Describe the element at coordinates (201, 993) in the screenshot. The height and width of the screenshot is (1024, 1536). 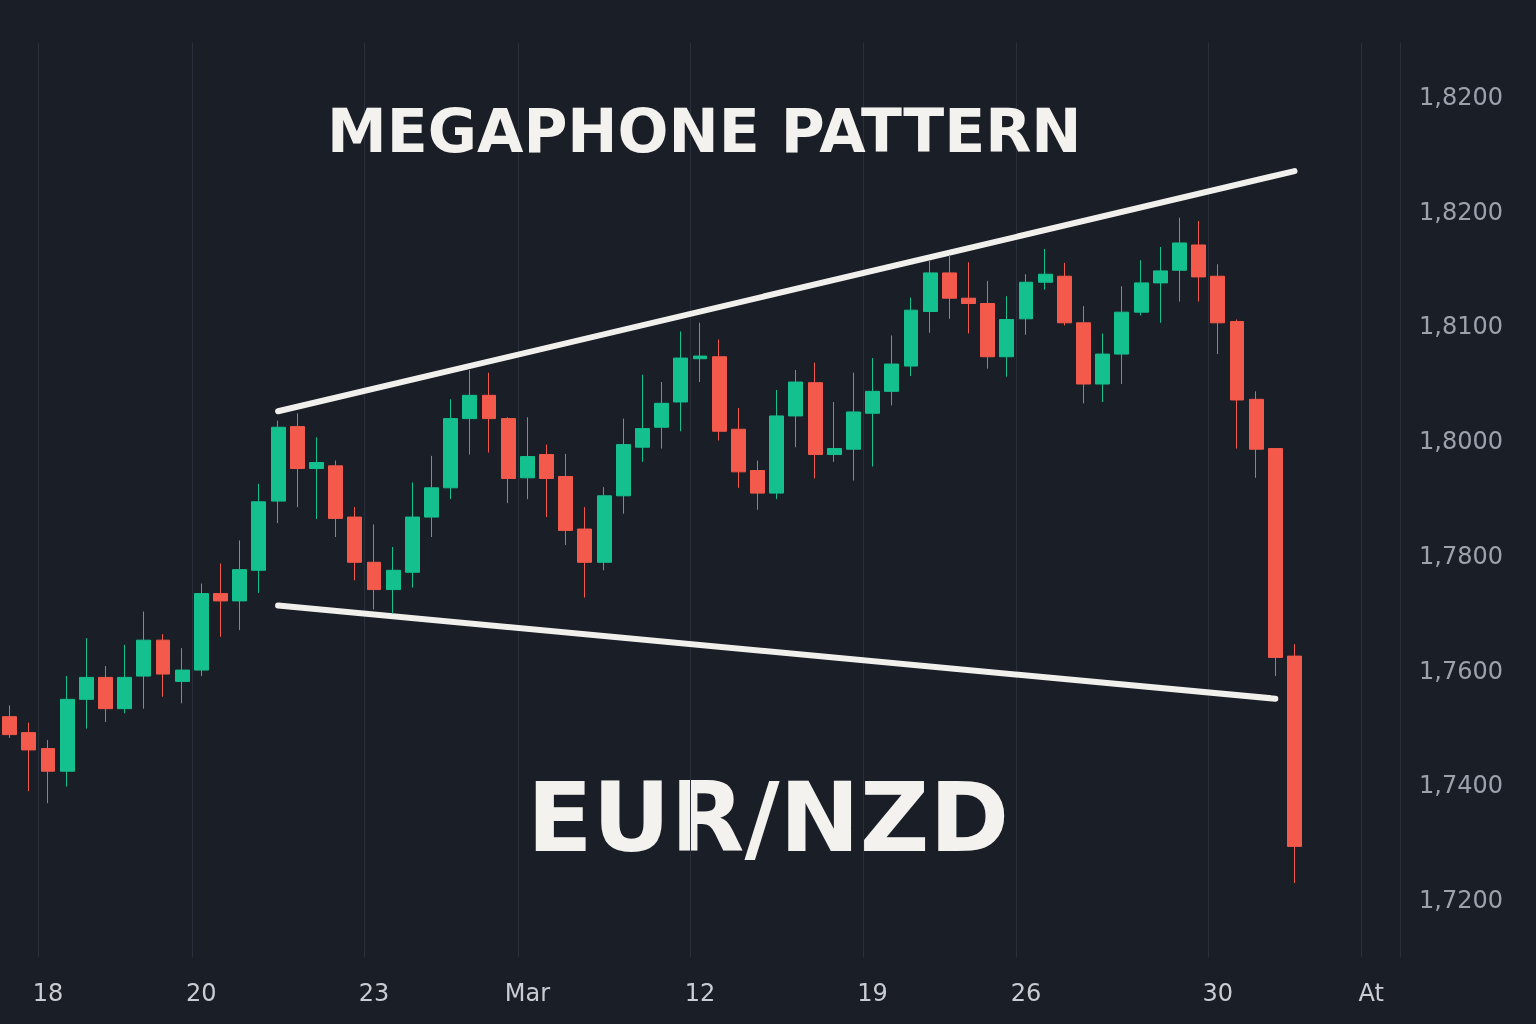
I see `x-tick-label: 20` at that location.